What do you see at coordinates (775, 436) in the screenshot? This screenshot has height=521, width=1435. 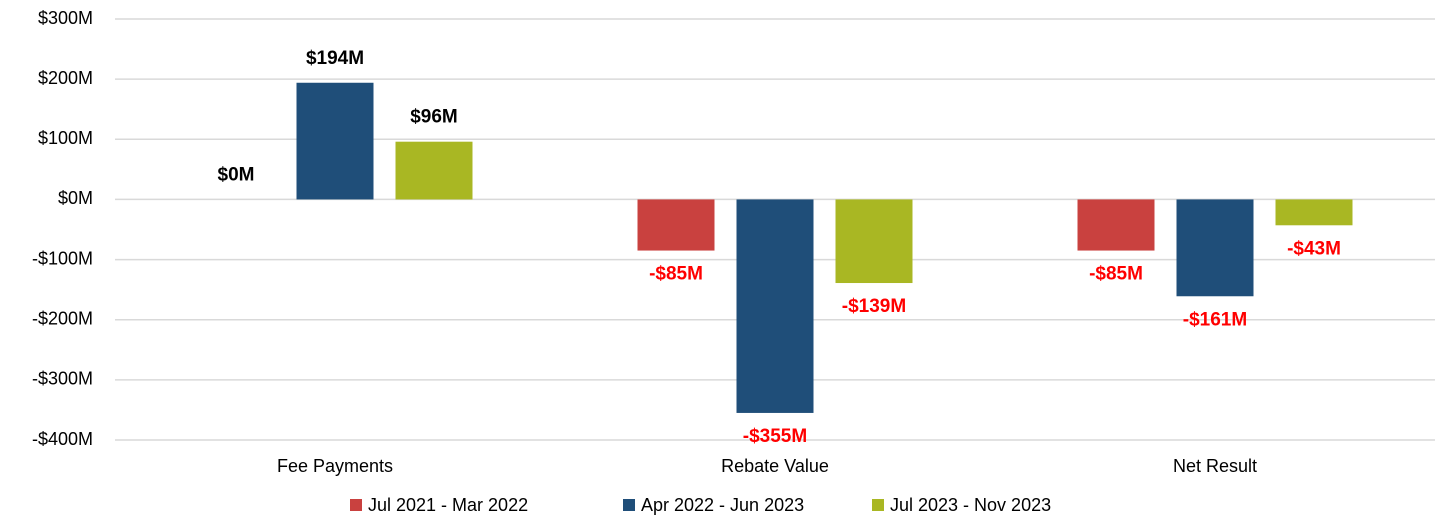 I see `data-label: -$355M` at bounding box center [775, 436].